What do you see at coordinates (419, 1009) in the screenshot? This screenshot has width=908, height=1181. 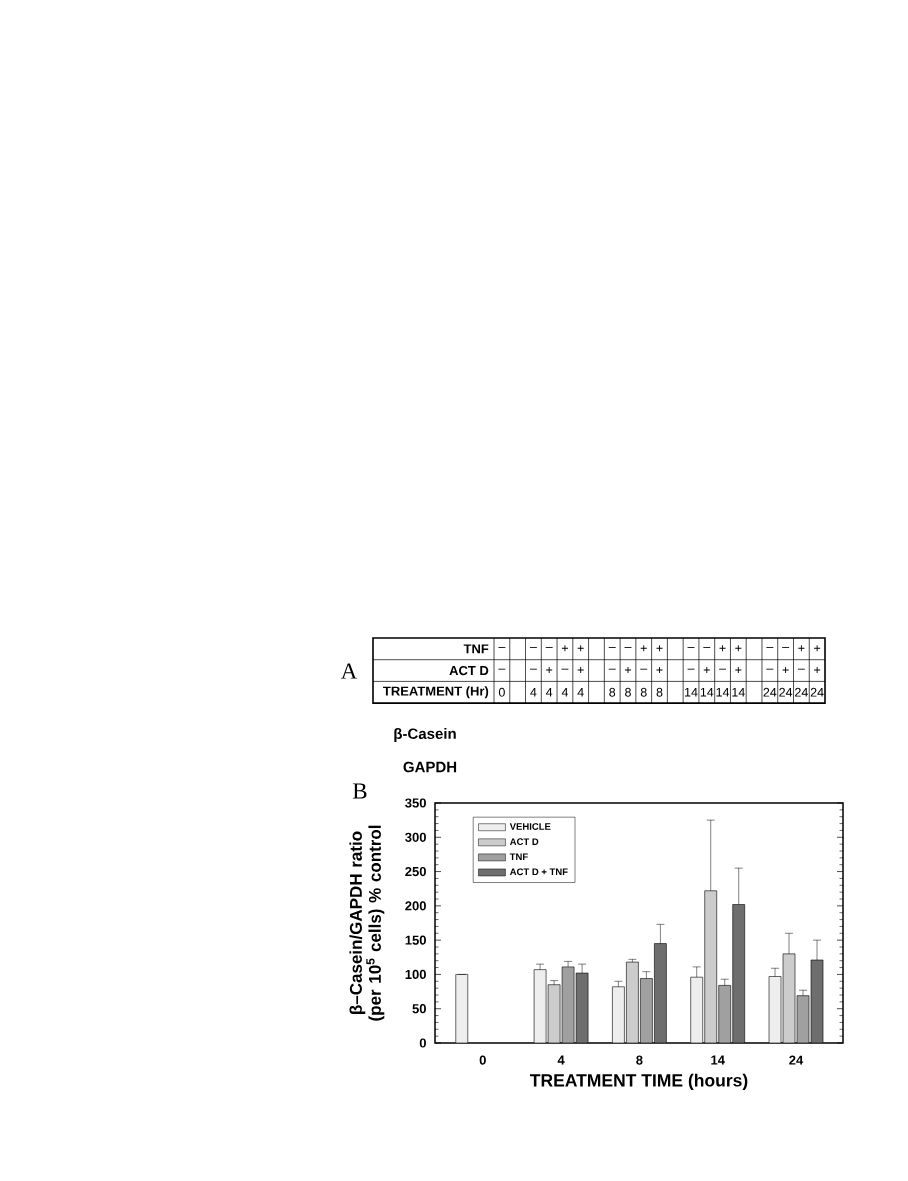 I see `y-tick-label: 50` at bounding box center [419, 1009].